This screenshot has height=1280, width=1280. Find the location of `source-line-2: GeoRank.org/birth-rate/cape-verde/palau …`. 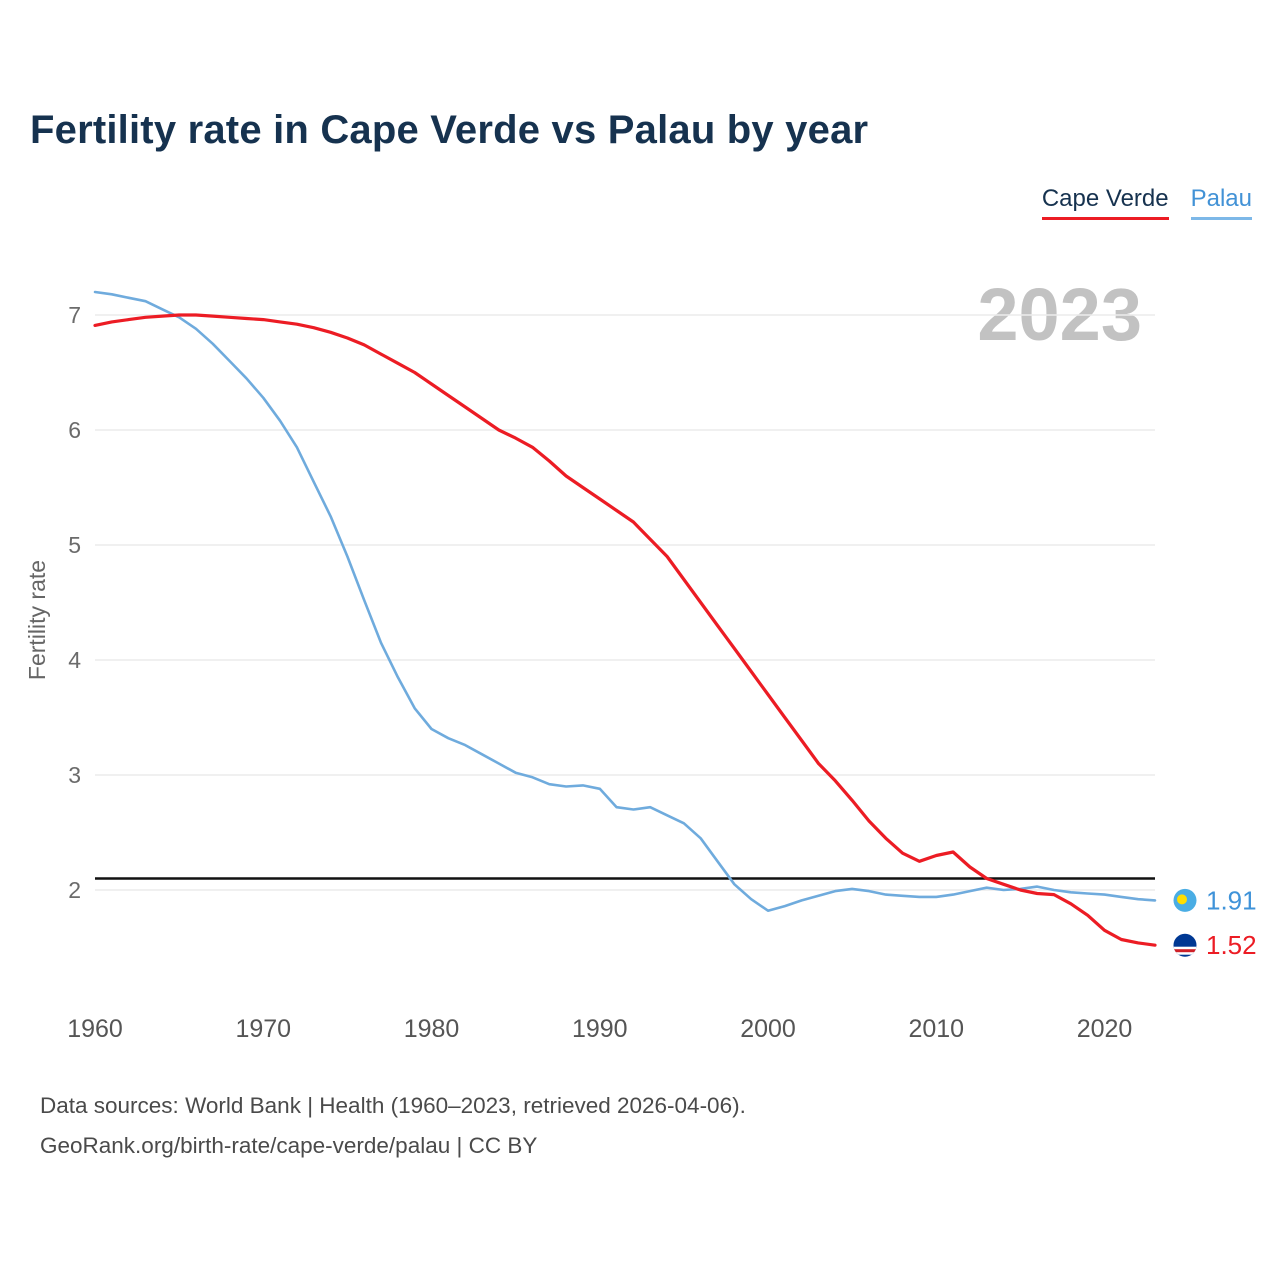

source-line-2: GeoRank.org/birth-rate/cape-verde/palau … is located at coordinates (289, 1145).